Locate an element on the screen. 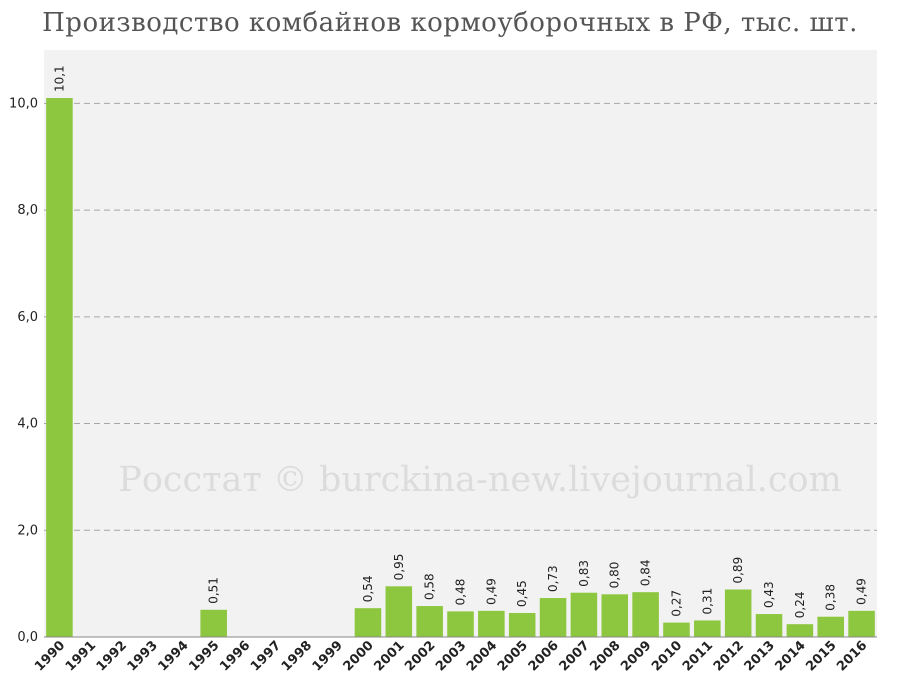 The width and height of the screenshot is (900, 690). x-tick-label: 2011 is located at coordinates (698, 656).